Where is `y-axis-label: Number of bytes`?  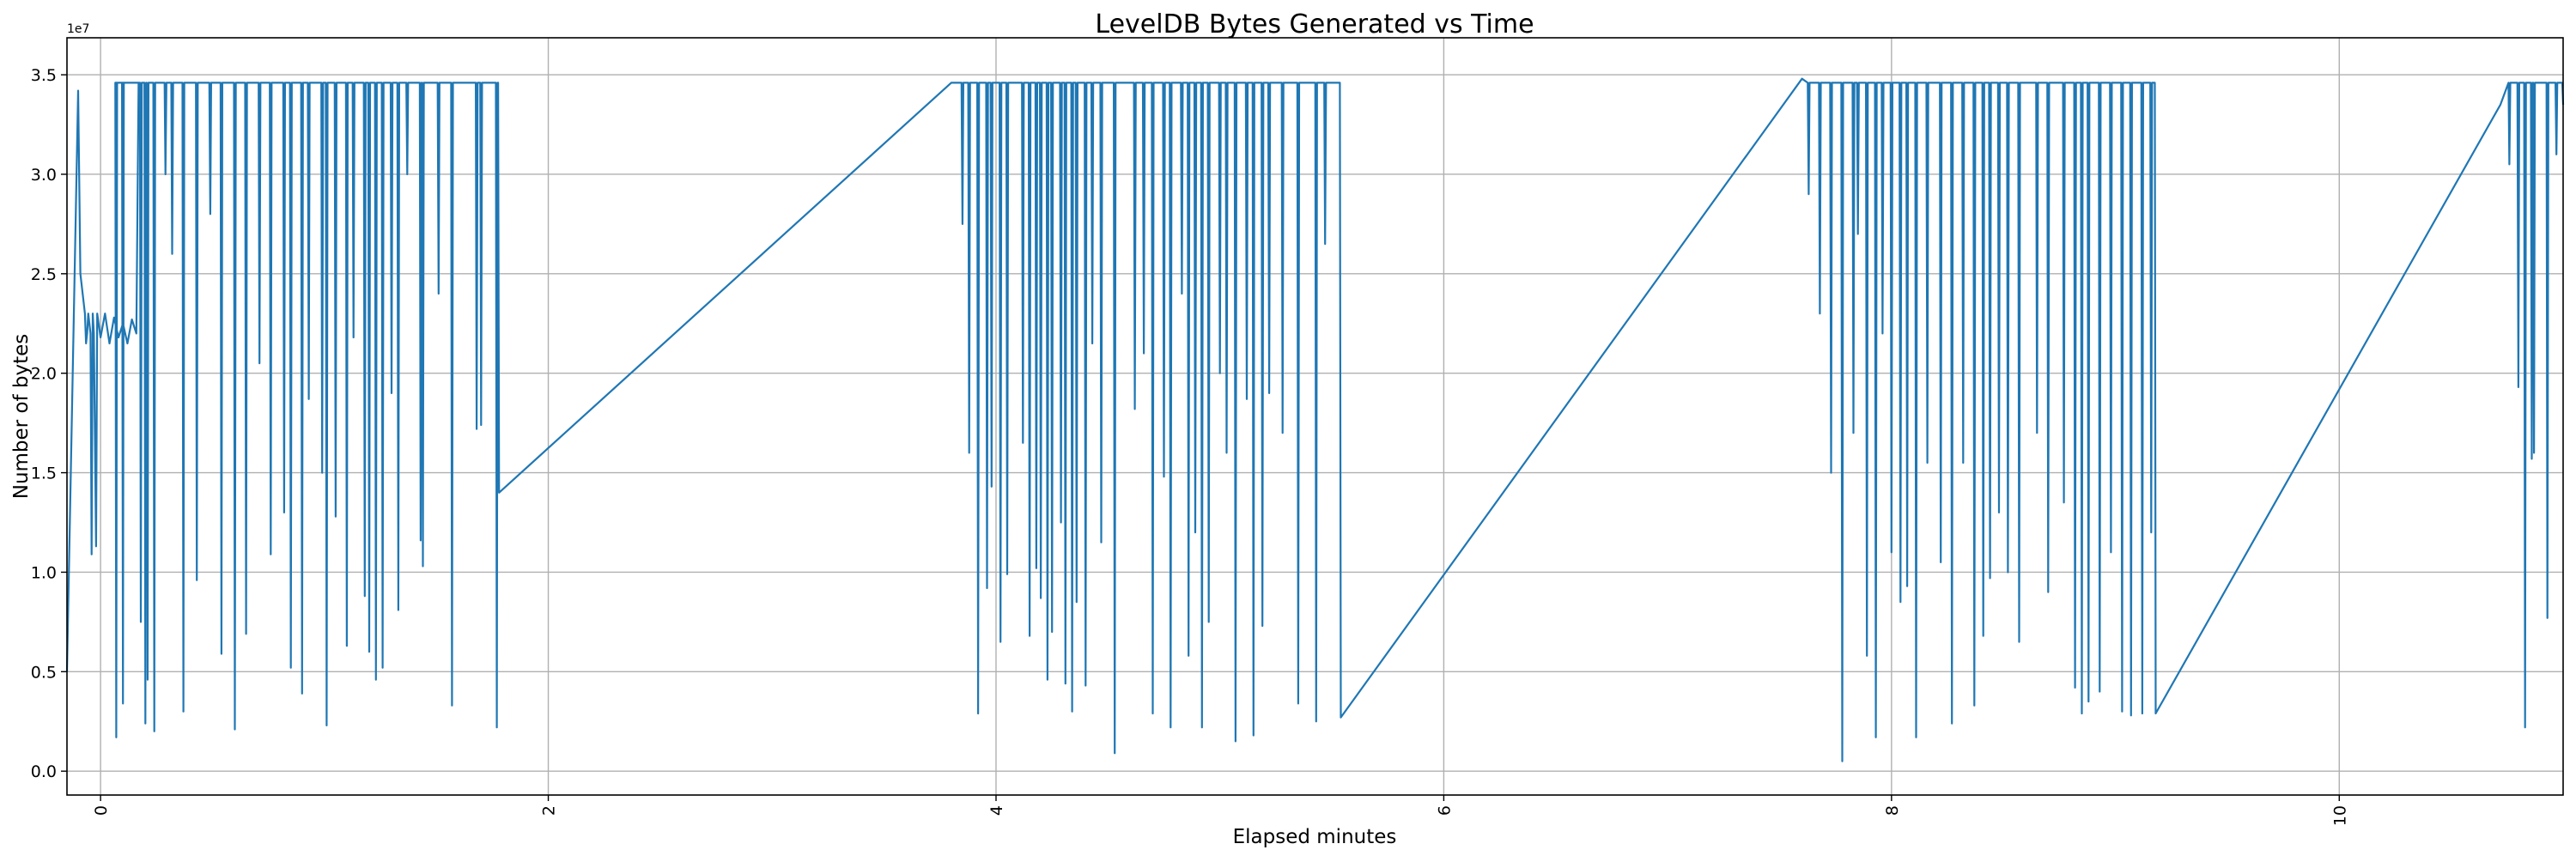 y-axis-label: Number of bytes is located at coordinates (21, 417).